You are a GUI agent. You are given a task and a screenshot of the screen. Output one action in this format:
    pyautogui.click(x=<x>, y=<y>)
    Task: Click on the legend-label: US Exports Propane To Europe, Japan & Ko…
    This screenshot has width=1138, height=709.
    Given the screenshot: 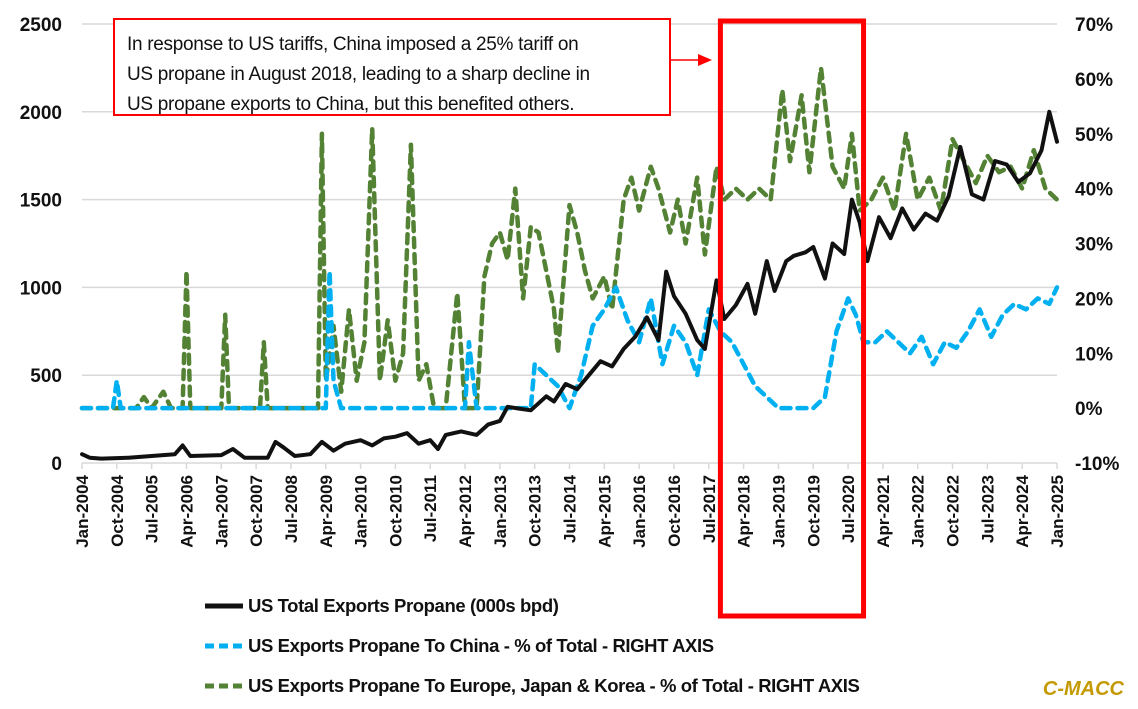 What is the action you would take?
    pyautogui.click(x=554, y=685)
    